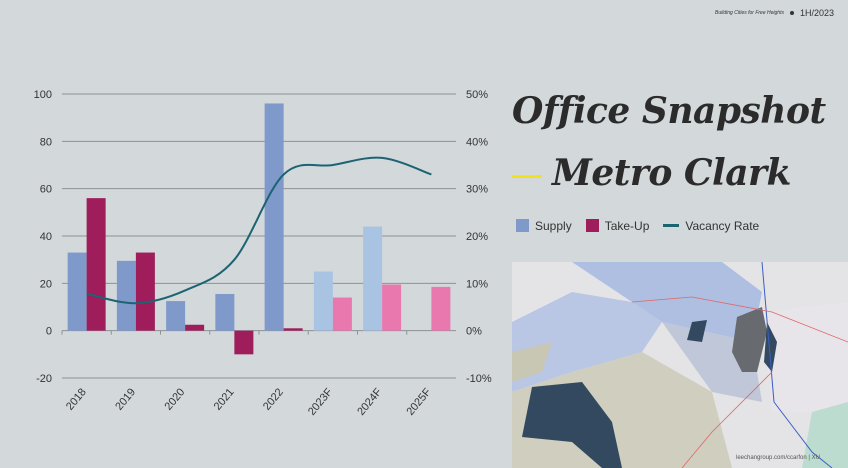 This screenshot has height=468, width=848. I want to click on x-tick-label: 2019, so click(125, 399).